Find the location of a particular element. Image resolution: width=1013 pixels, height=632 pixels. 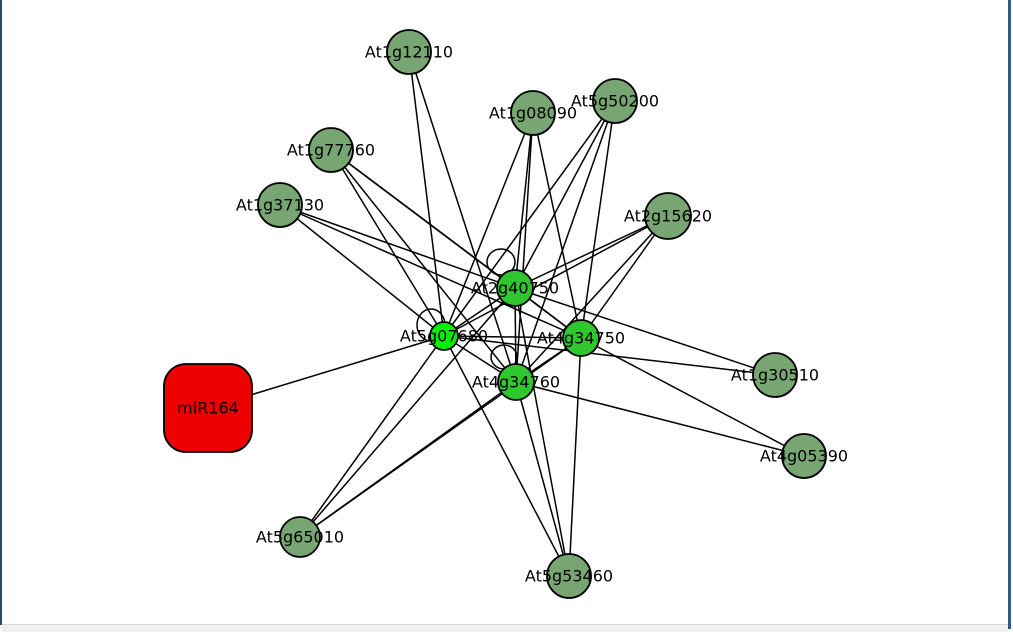

edge-At5g07680-At4g34750 is located at coordinates (512, 337).